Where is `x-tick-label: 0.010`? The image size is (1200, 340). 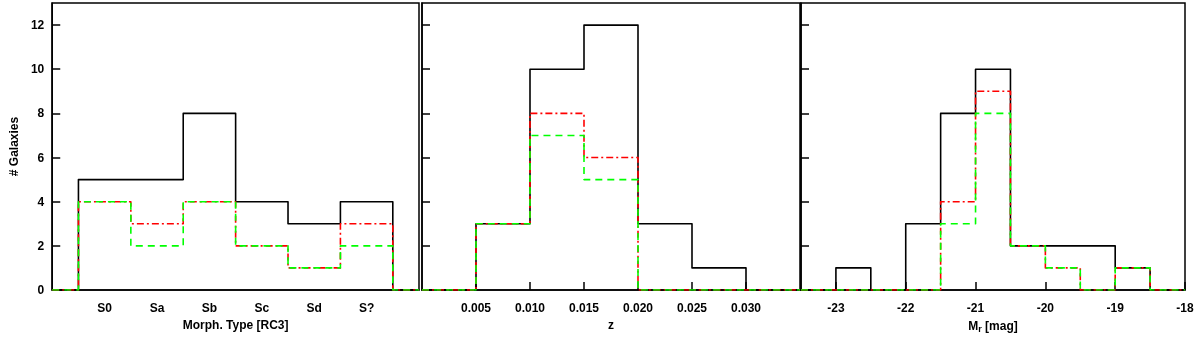 x-tick-label: 0.010 is located at coordinates (530, 308).